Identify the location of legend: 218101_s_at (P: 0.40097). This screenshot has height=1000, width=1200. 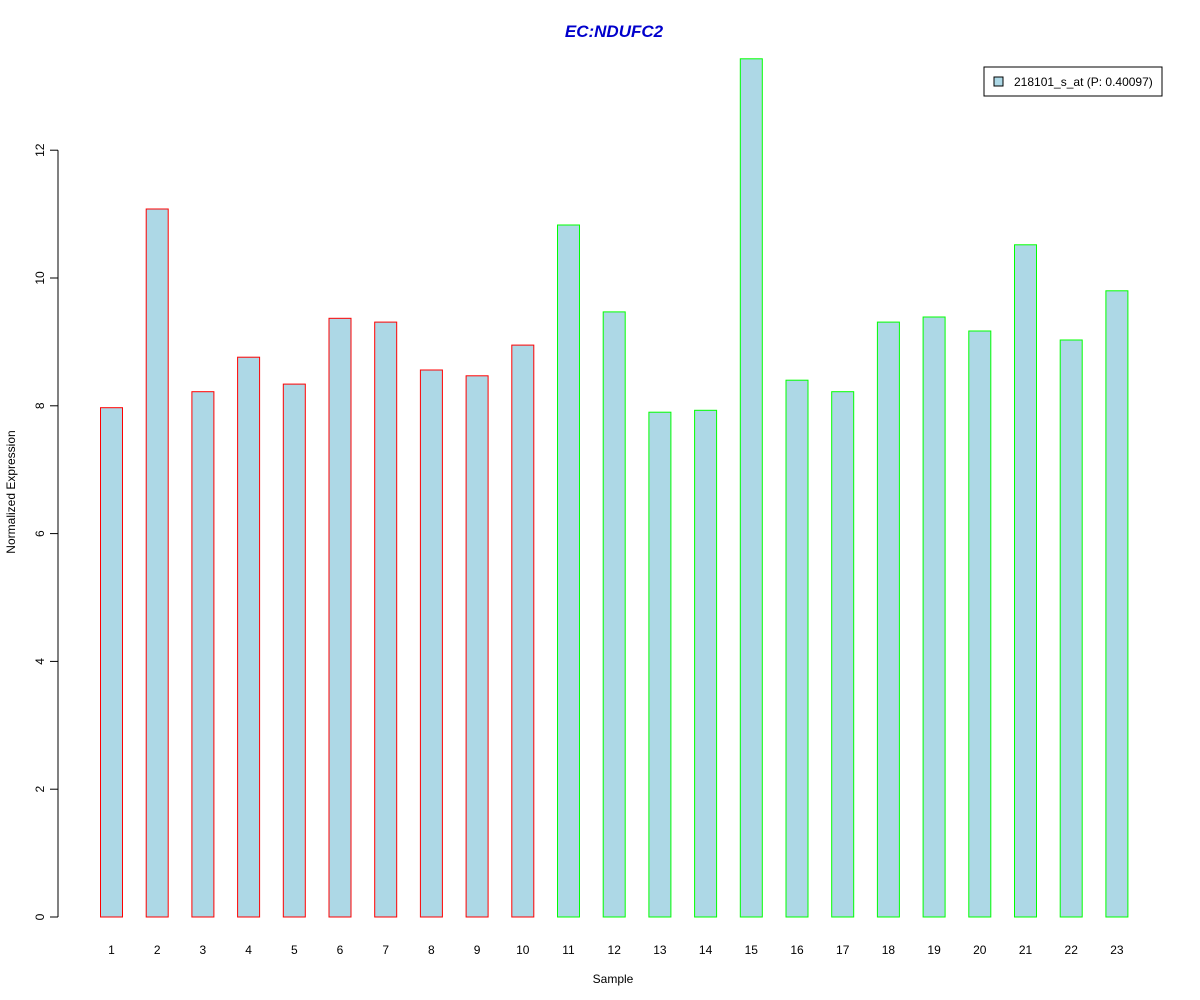
(1073, 81).